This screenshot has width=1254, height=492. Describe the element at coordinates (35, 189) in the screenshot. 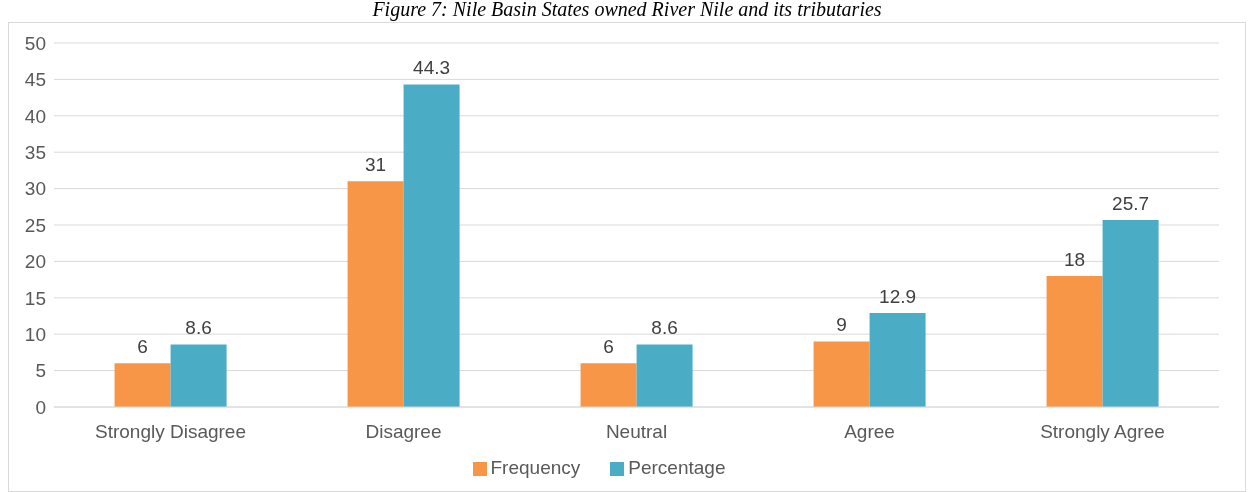

I see `y-tick-label: 30` at that location.